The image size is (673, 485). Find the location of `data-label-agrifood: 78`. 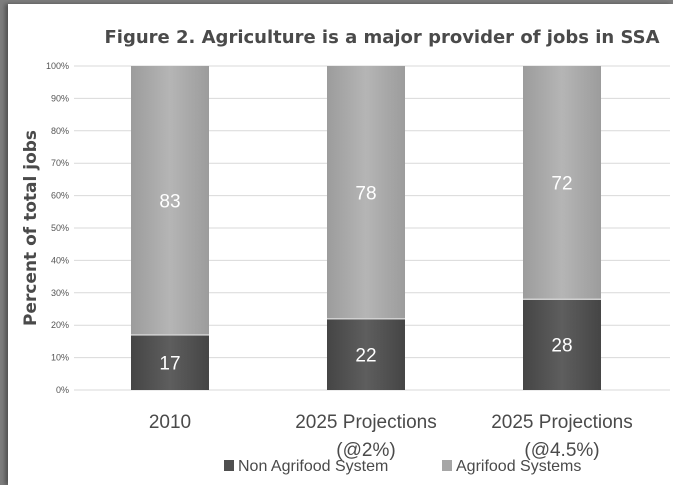

data-label-agrifood: 78 is located at coordinates (365, 193).